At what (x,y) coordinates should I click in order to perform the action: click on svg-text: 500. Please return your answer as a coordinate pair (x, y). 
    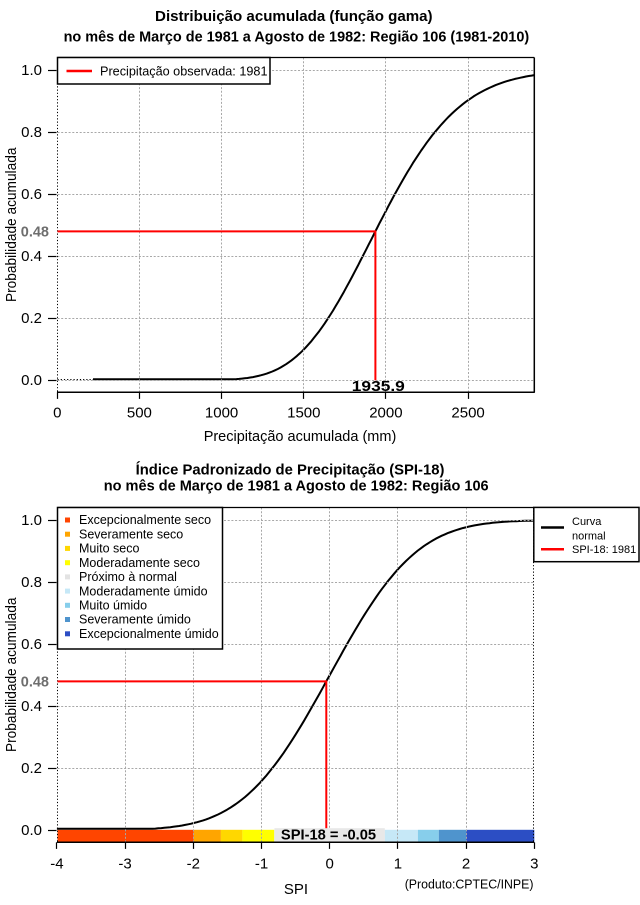
    Looking at the image, I should click on (139, 413).